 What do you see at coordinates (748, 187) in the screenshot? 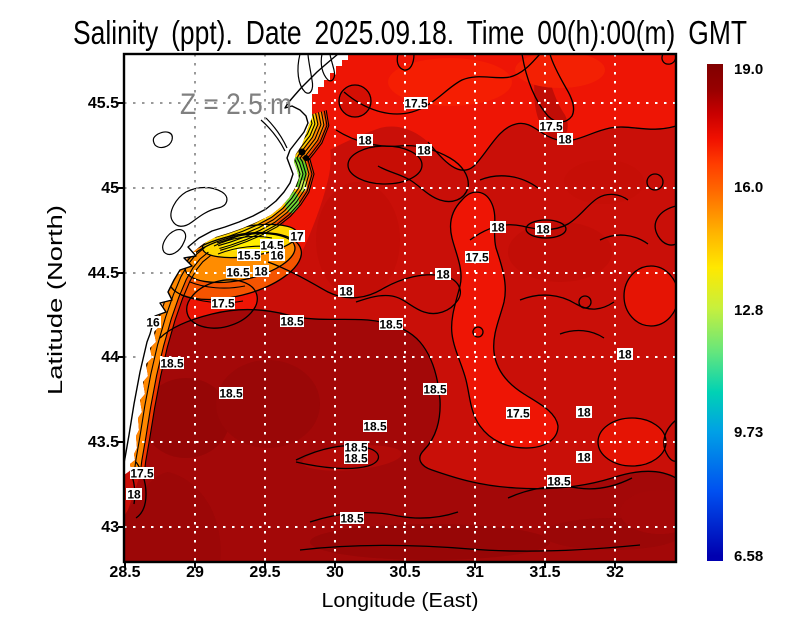
I see `svg-text: 16.0` at bounding box center [748, 187].